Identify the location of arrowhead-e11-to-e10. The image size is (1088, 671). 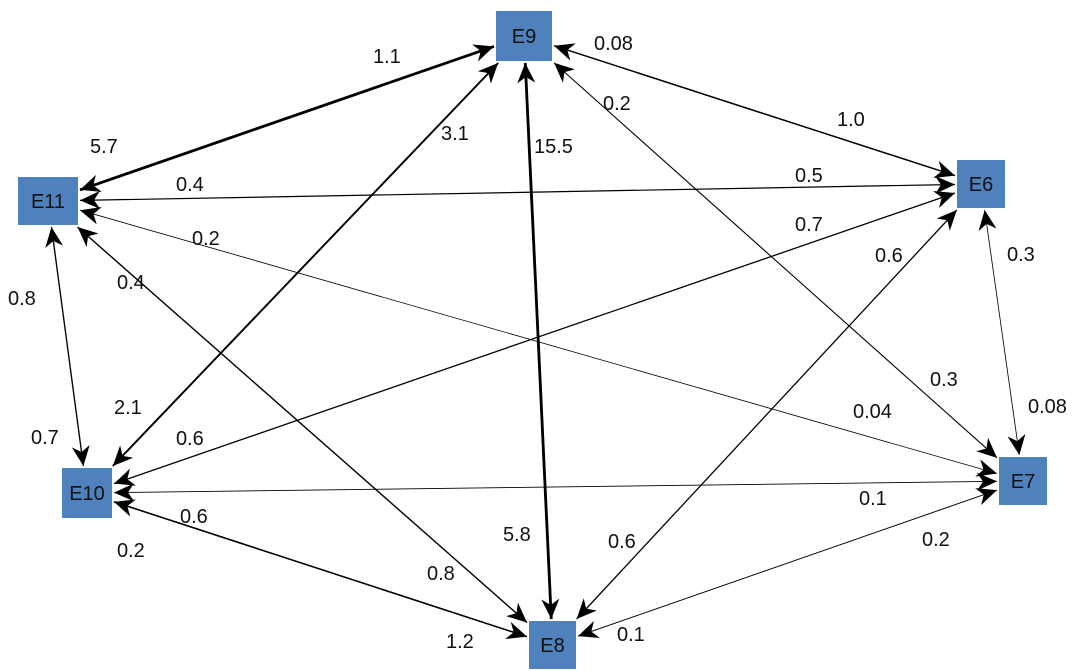
(80, 455).